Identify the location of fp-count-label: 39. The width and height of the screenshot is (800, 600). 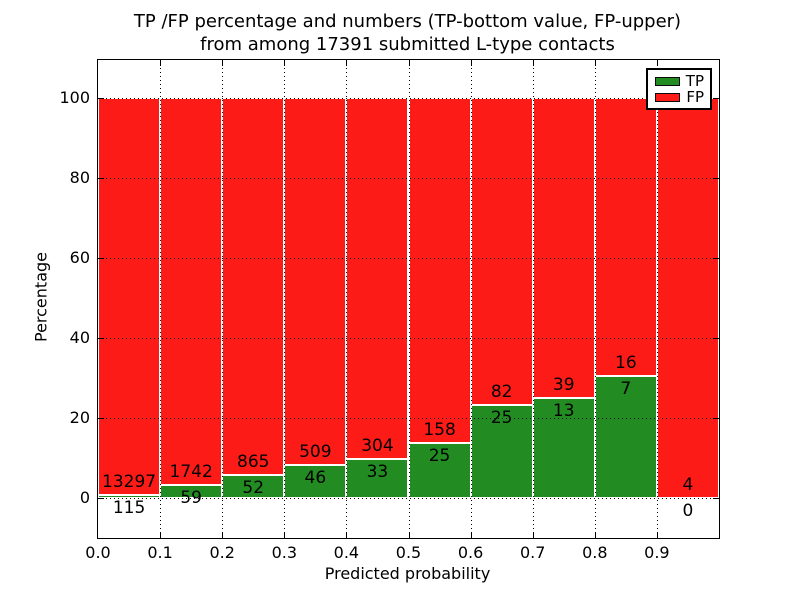
(563, 385).